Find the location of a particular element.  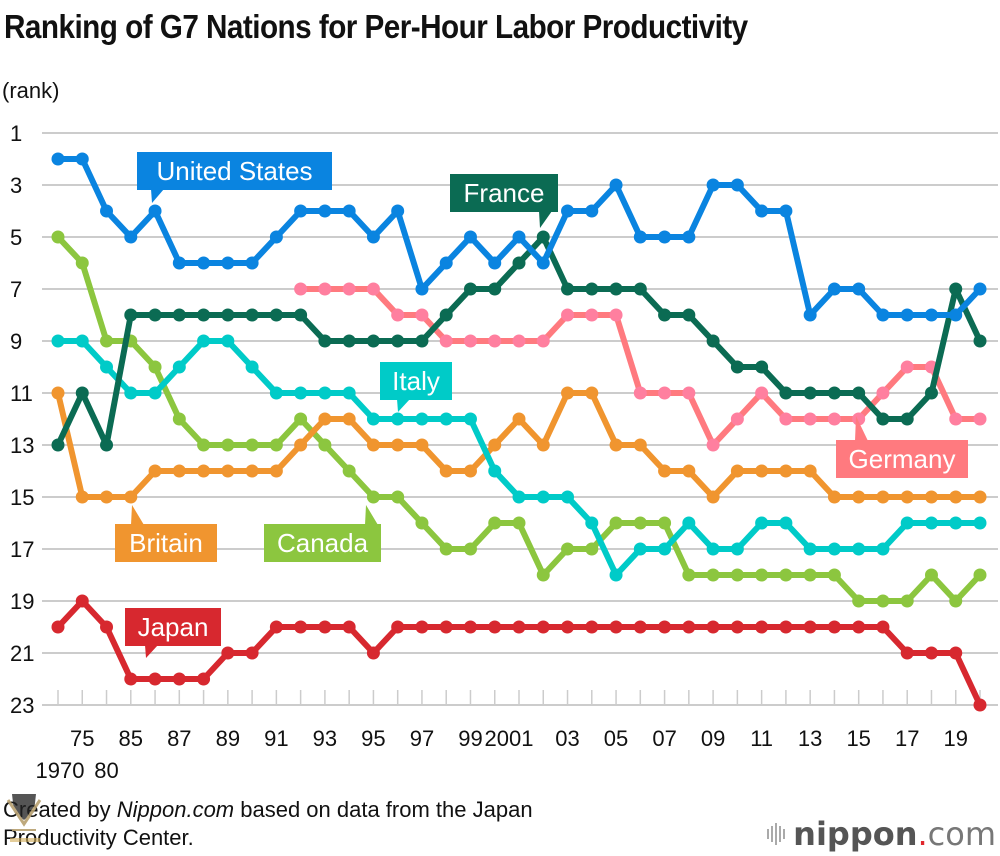

y-tick-label: 5 is located at coordinates (16, 237).